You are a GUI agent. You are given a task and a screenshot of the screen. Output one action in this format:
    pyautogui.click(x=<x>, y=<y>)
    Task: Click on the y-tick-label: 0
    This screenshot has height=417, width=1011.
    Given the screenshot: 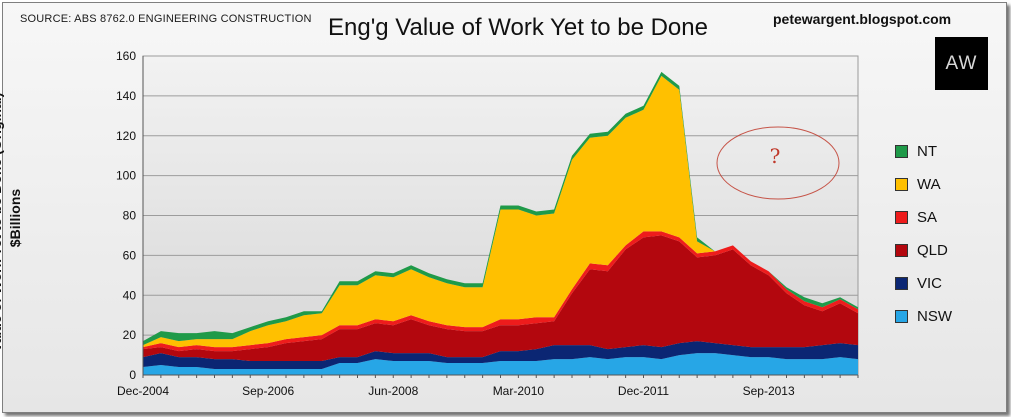 What is the action you would take?
    pyautogui.click(x=132, y=375)
    